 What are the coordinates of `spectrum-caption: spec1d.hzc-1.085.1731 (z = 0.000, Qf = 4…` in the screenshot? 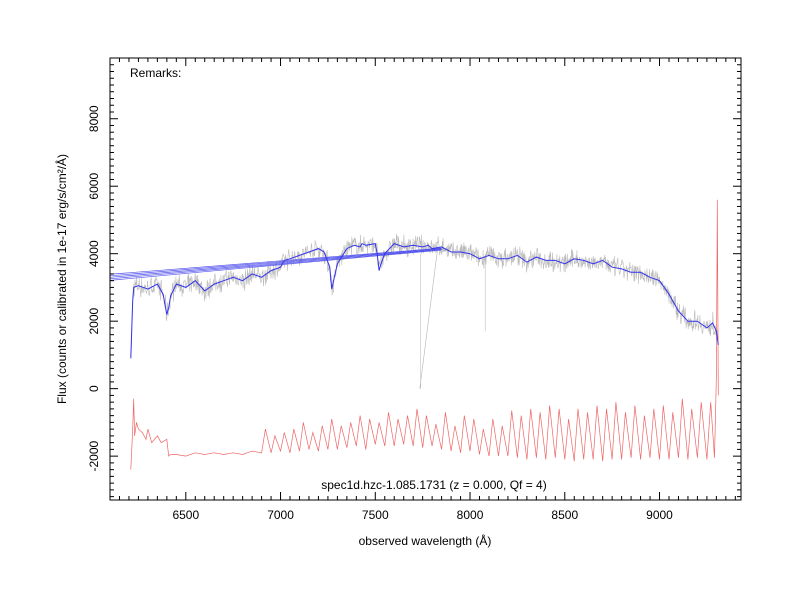 It's located at (433, 485).